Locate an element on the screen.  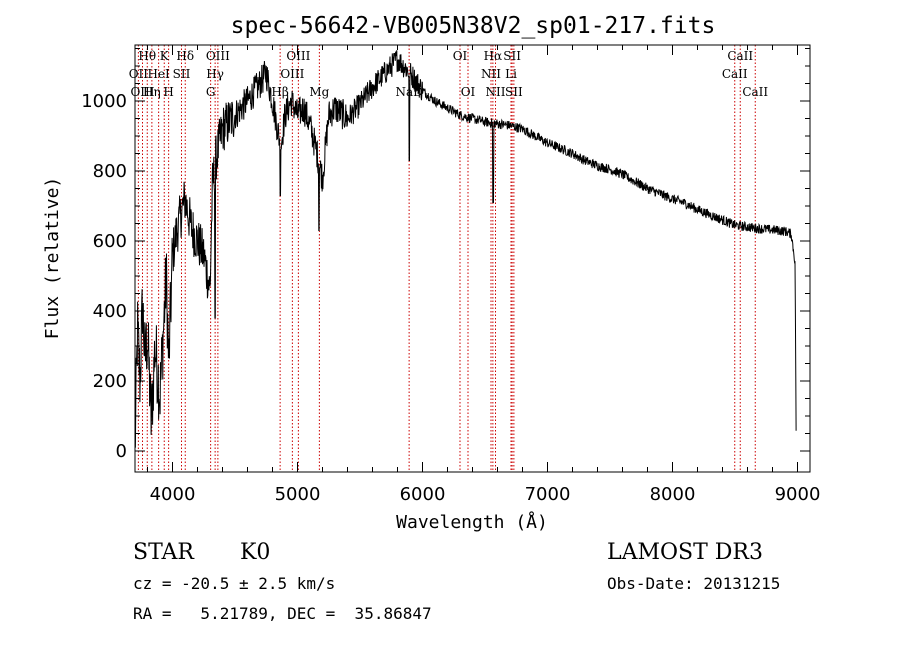
x-tick-label: 4000 is located at coordinates (173, 494).